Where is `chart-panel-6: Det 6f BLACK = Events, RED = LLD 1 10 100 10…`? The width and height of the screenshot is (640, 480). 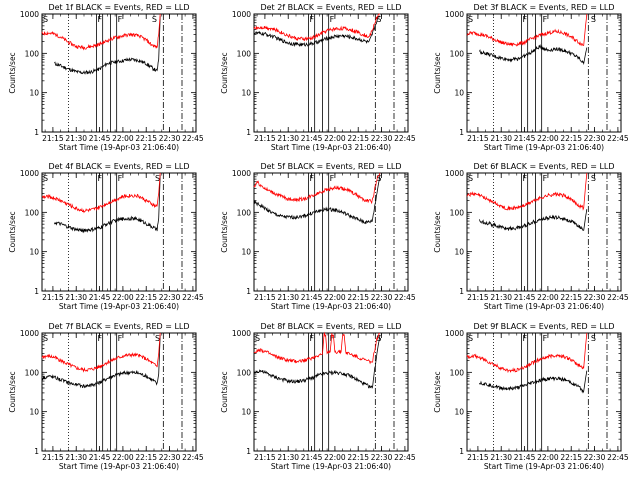 chart-panel-6: Det 6f BLACK = Events, RED = LLD 1 10 100 10… is located at coordinates (531, 236).